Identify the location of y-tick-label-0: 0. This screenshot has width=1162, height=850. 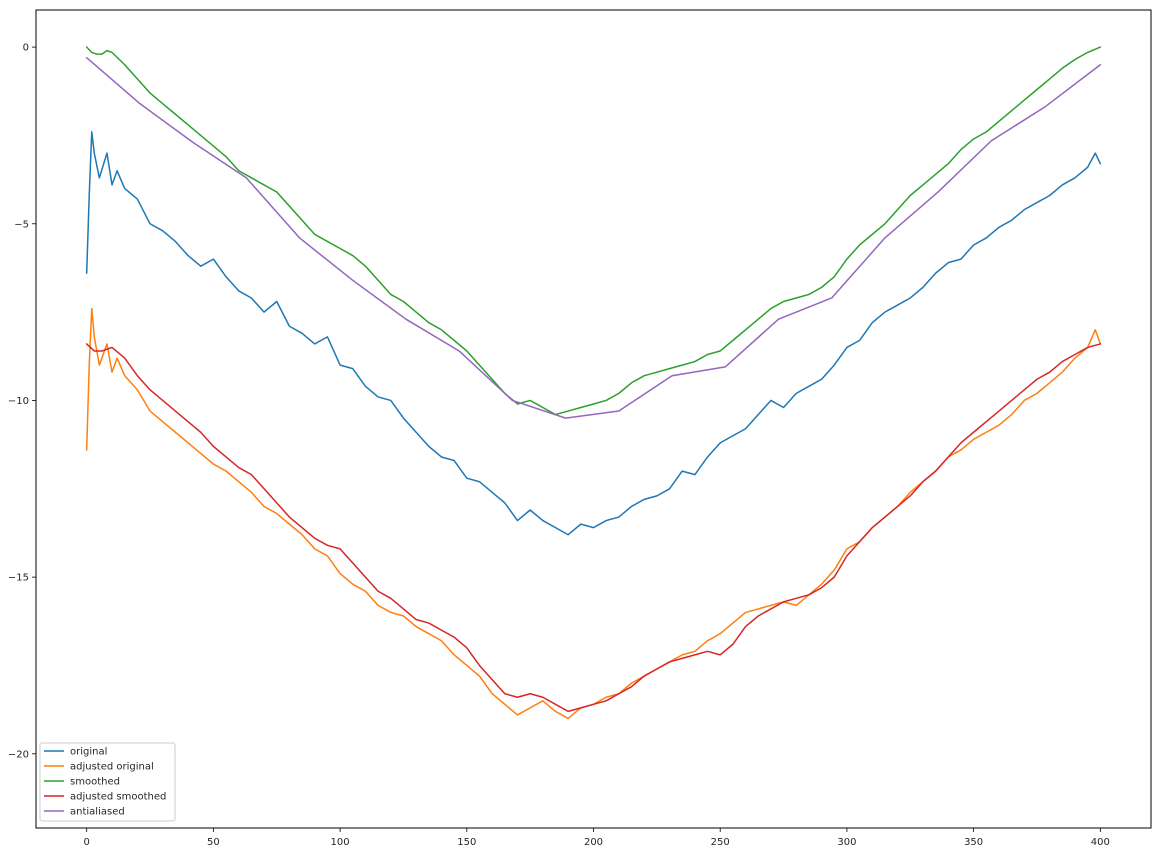
(26, 48).